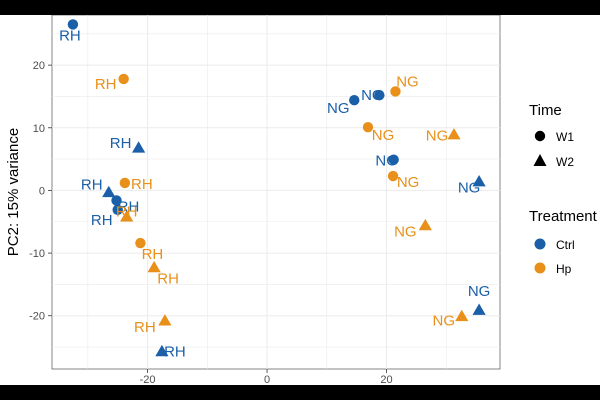  Describe the element at coordinates (540, 244) in the screenshot. I see `legend-ctrl-swatch` at that location.